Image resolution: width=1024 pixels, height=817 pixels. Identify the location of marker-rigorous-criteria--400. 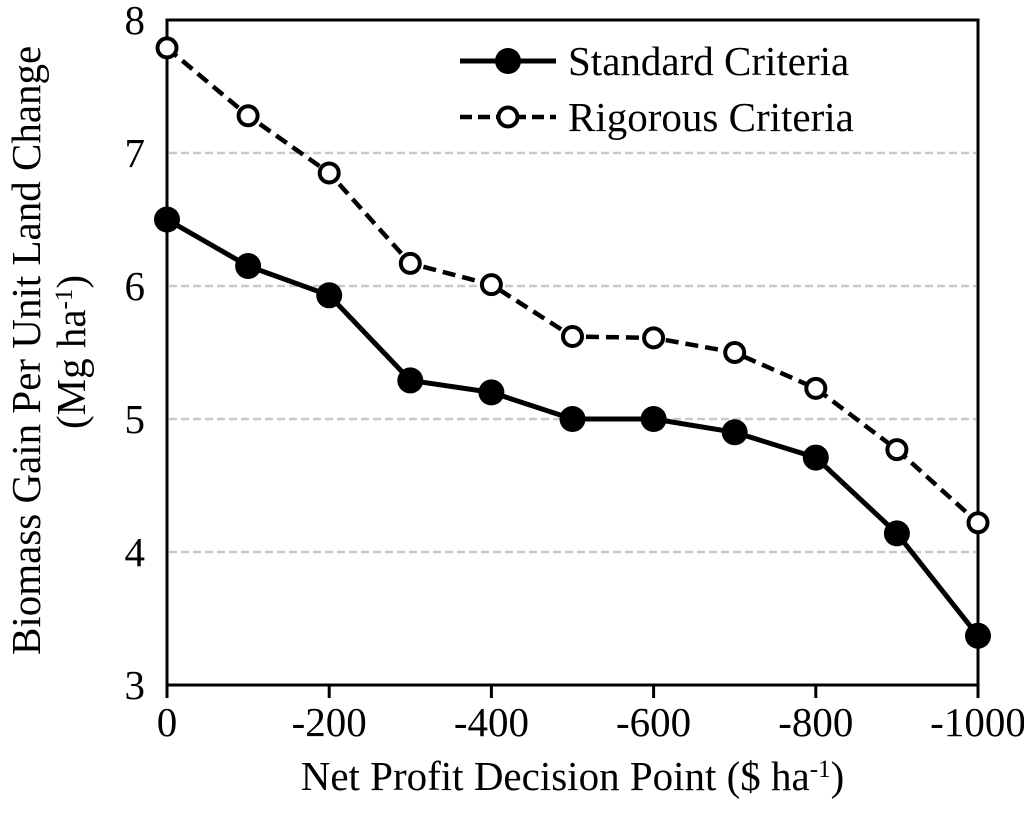
(491, 285).